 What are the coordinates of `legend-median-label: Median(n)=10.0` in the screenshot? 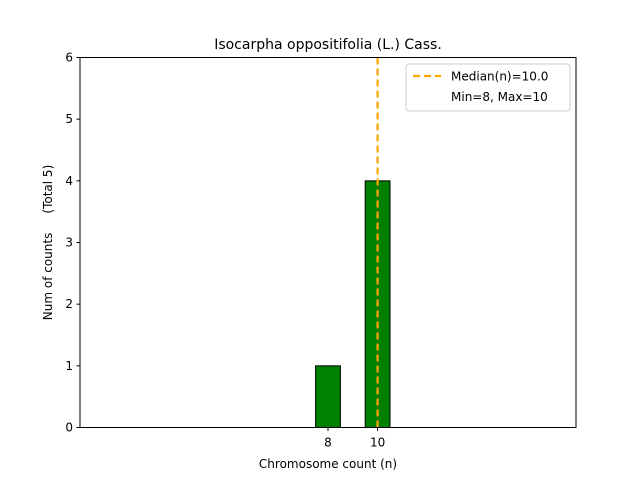 It's located at (499, 77).